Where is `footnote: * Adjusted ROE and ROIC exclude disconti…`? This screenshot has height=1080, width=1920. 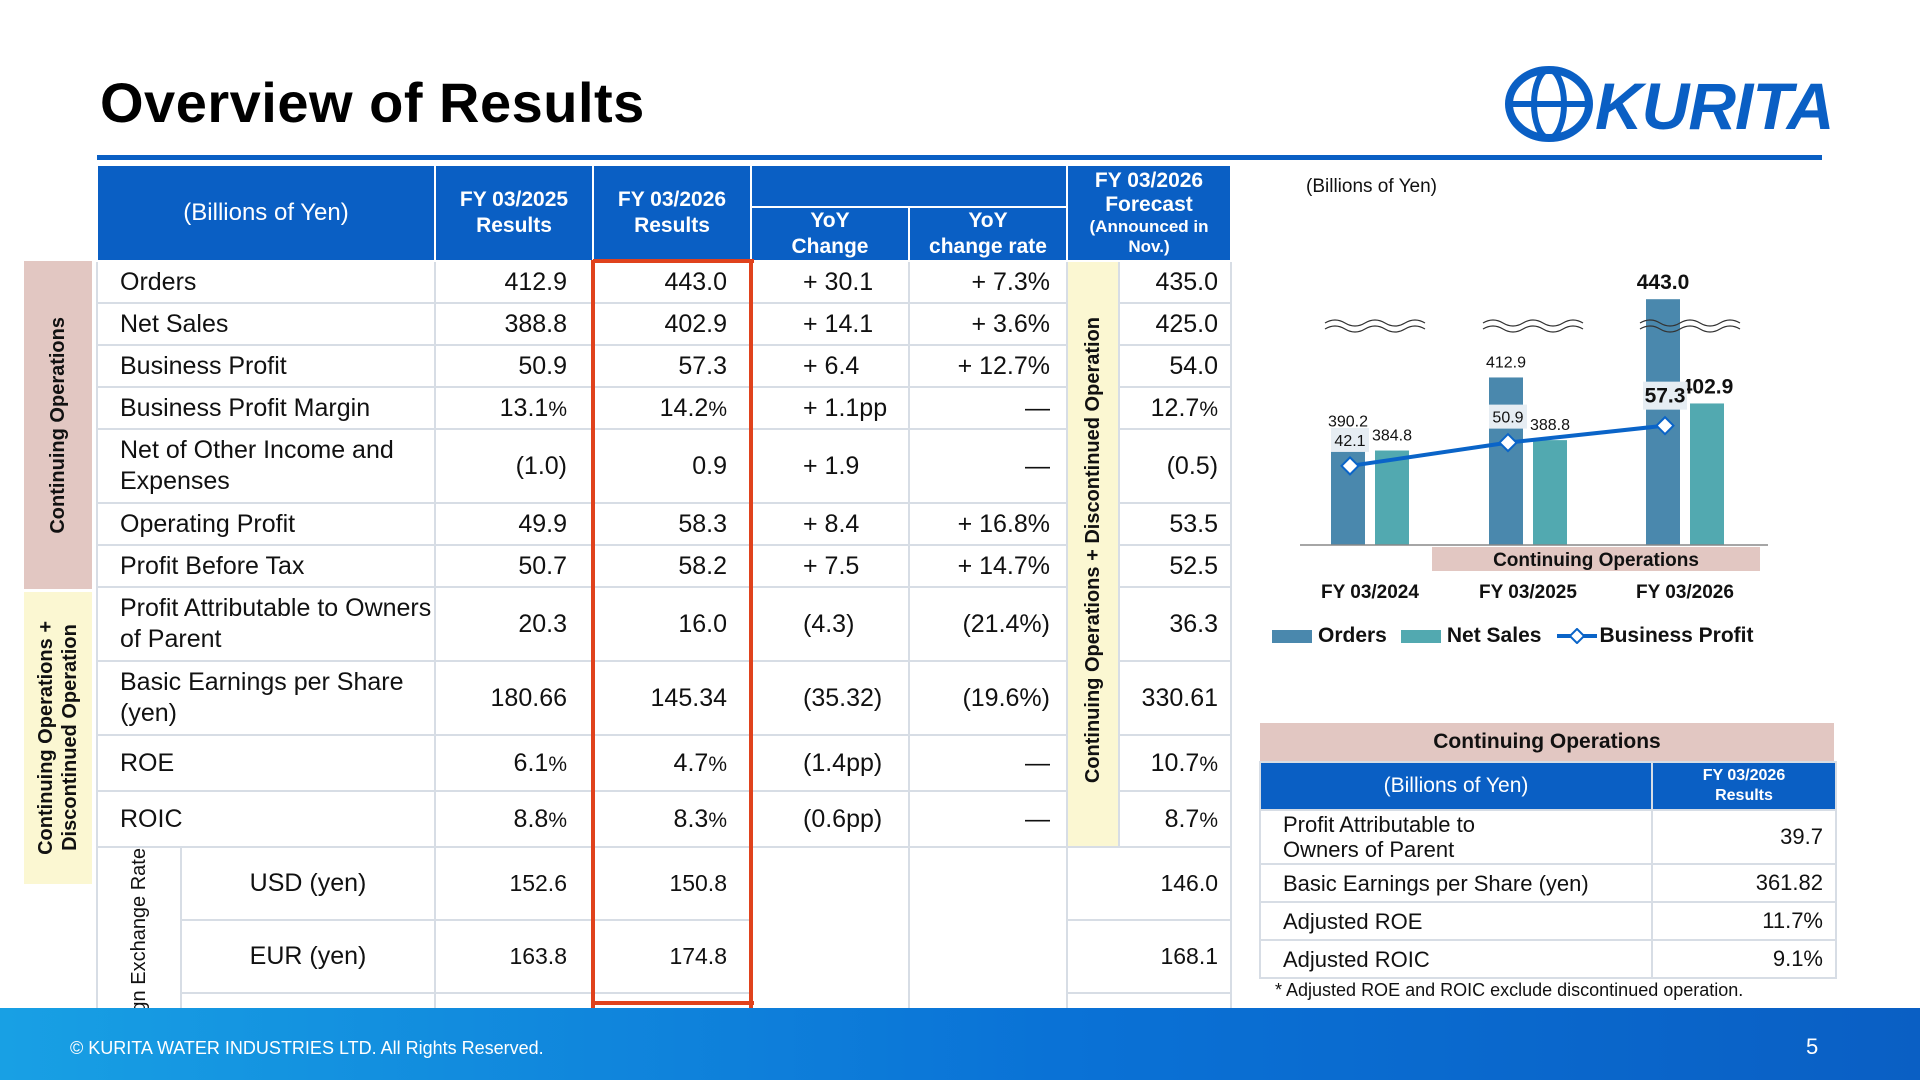
footnote: * Adjusted ROE and ROIC exclude disconti… is located at coordinates (1509, 990).